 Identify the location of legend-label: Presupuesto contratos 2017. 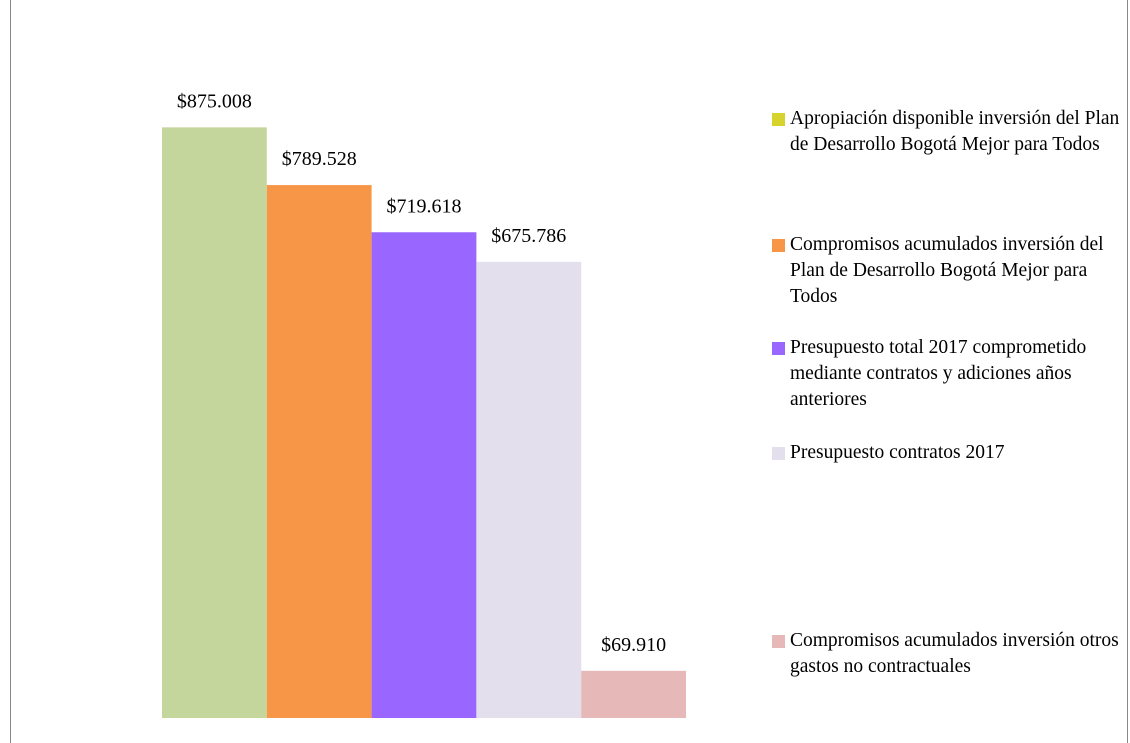
(897, 452).